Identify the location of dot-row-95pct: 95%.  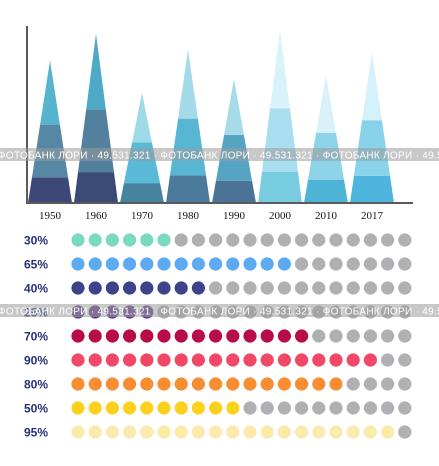
(218, 432).